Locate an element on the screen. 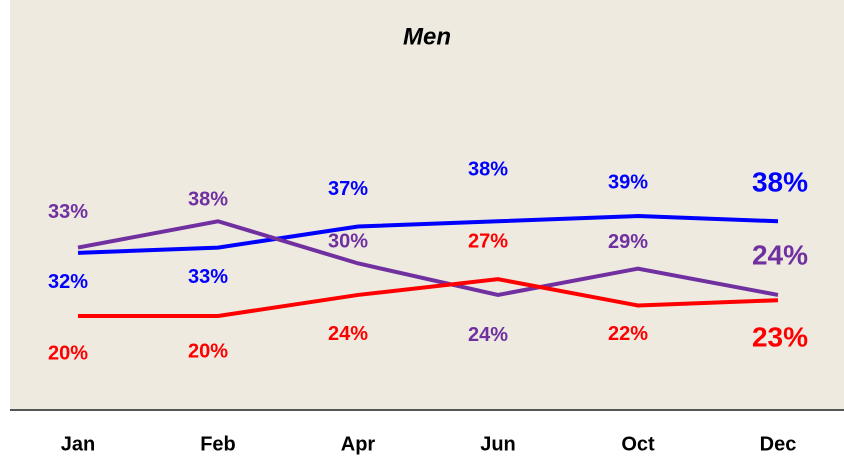 This screenshot has width=844, height=470. data-label: 32% is located at coordinates (68, 282).